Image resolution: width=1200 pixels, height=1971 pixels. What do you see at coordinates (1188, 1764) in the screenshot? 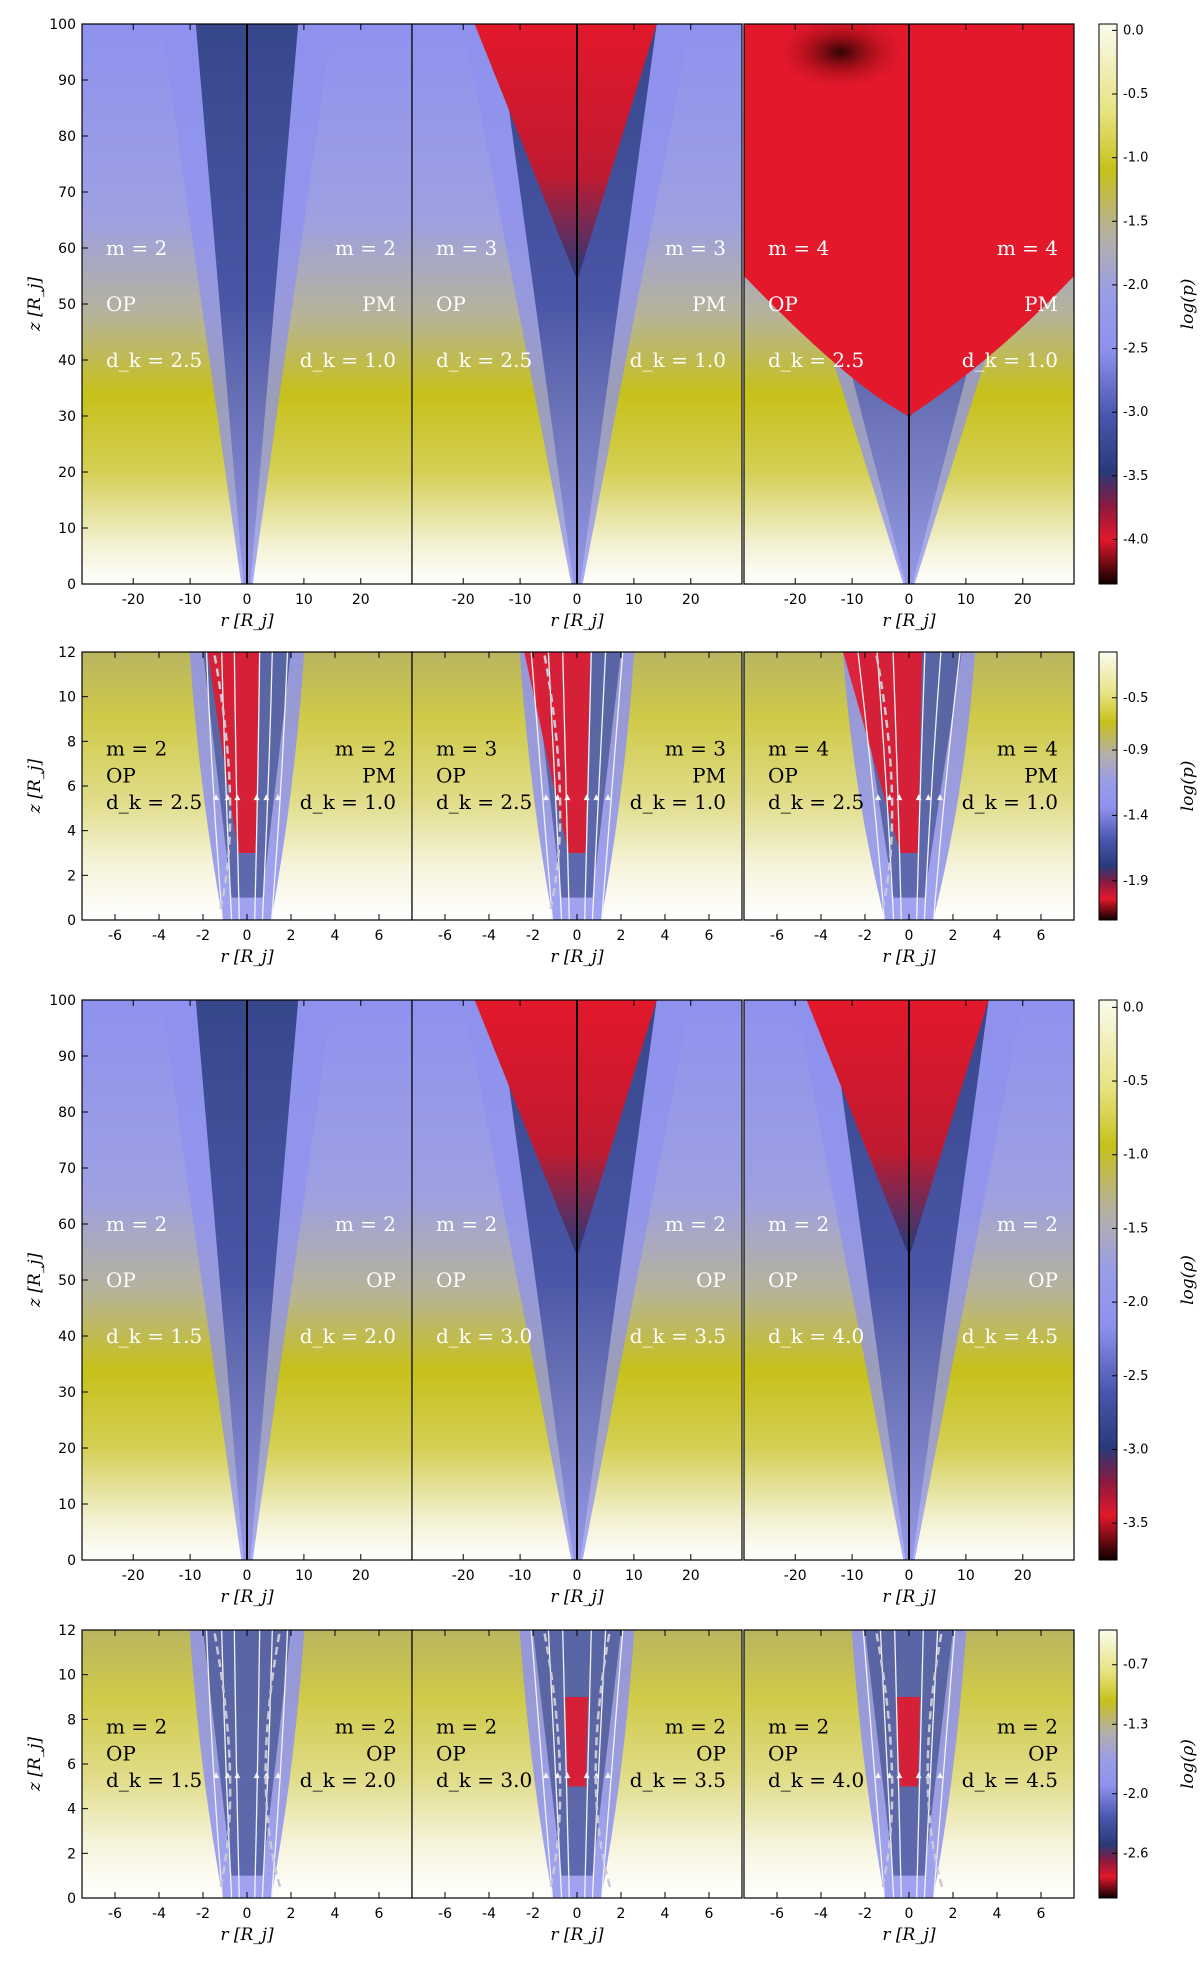
I see `colorbar-label: log(ρ)` at bounding box center [1188, 1764].